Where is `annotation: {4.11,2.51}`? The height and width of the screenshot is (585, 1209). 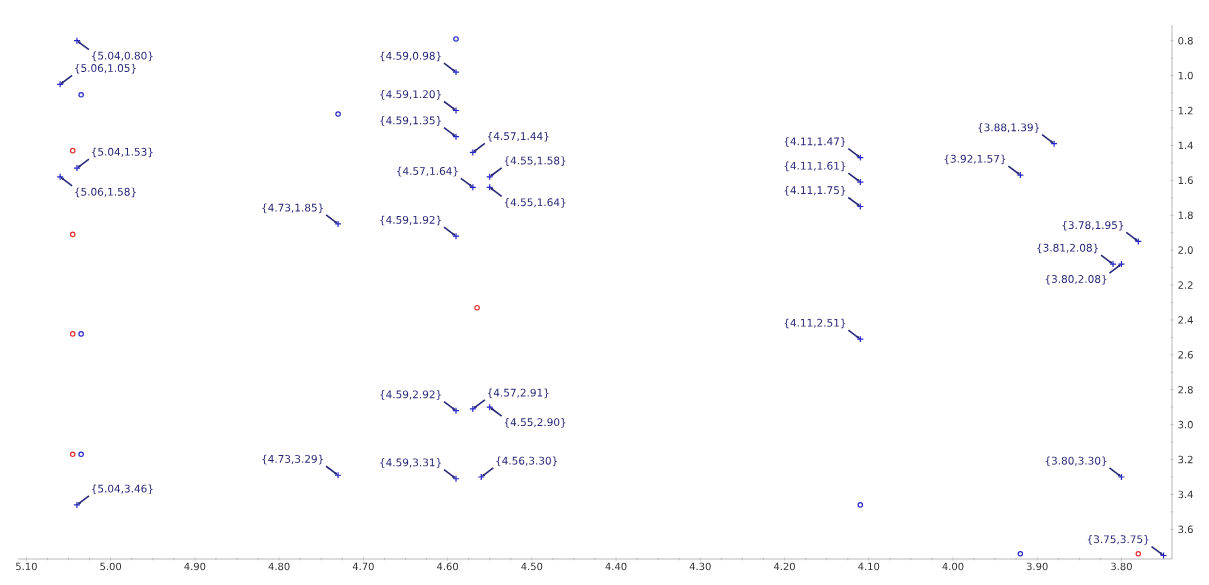
annotation: {4.11,2.51} is located at coordinates (815, 323).